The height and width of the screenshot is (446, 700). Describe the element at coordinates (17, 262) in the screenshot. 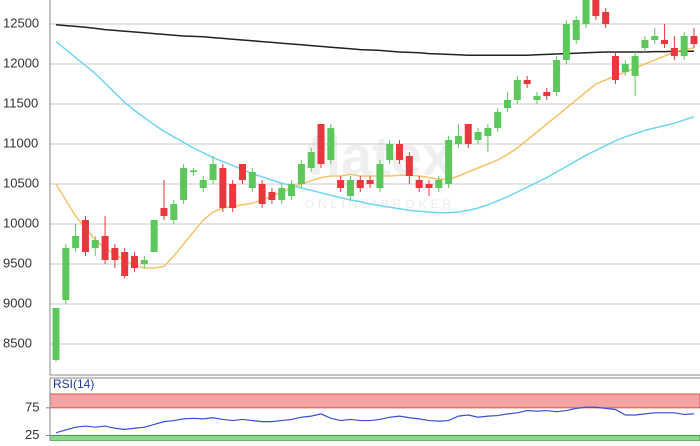

I see `y-tick-label: 9500` at that location.